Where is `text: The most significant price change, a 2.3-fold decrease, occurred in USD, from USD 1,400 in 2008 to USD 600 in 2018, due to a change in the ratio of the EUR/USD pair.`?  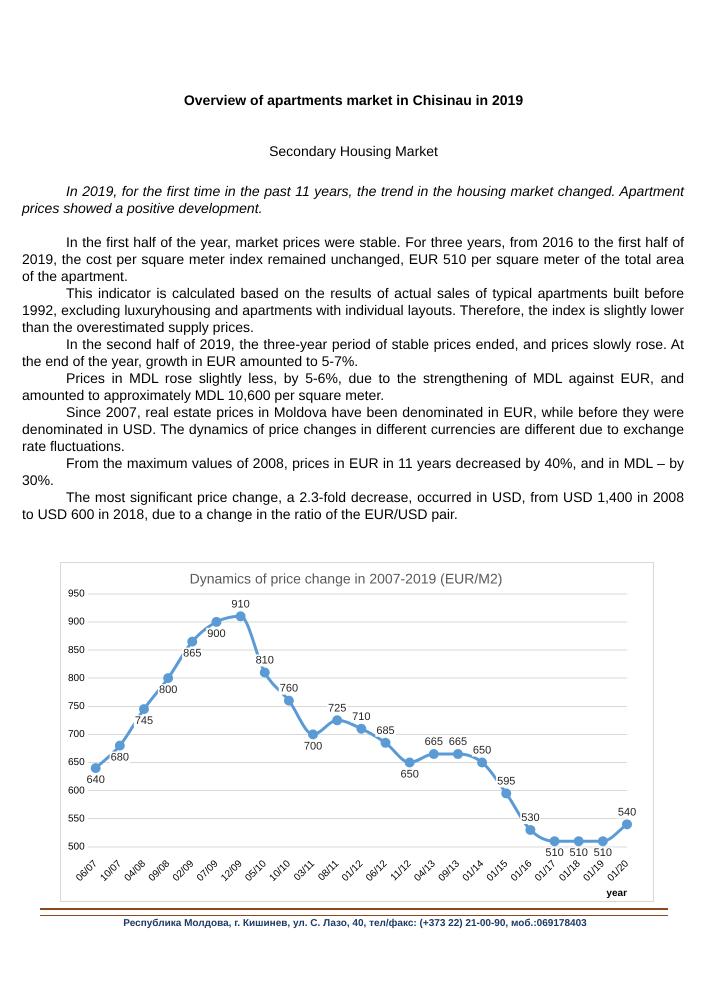 text: The most significant price change, a 2.3-fold decrease, occurred in USD, from USD 1,400 in 2008 to USD 600 in 2018, due to a change in the ratio of the EUR/USD pair. is located at coordinates (353, 506).